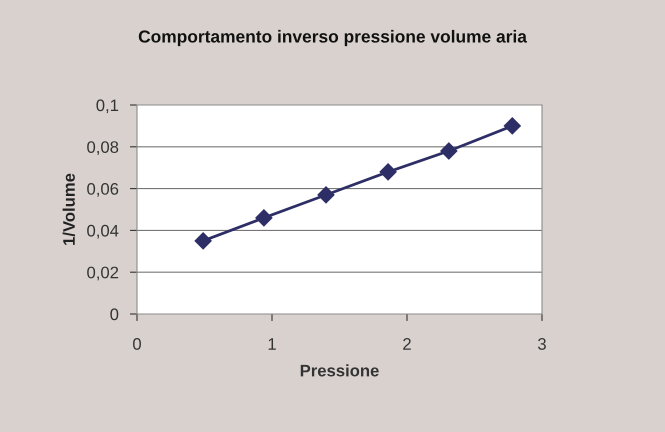 This screenshot has height=432, width=665. Describe the element at coordinates (69, 209) in the screenshot. I see `y-axis-title: 1/Volume` at that location.